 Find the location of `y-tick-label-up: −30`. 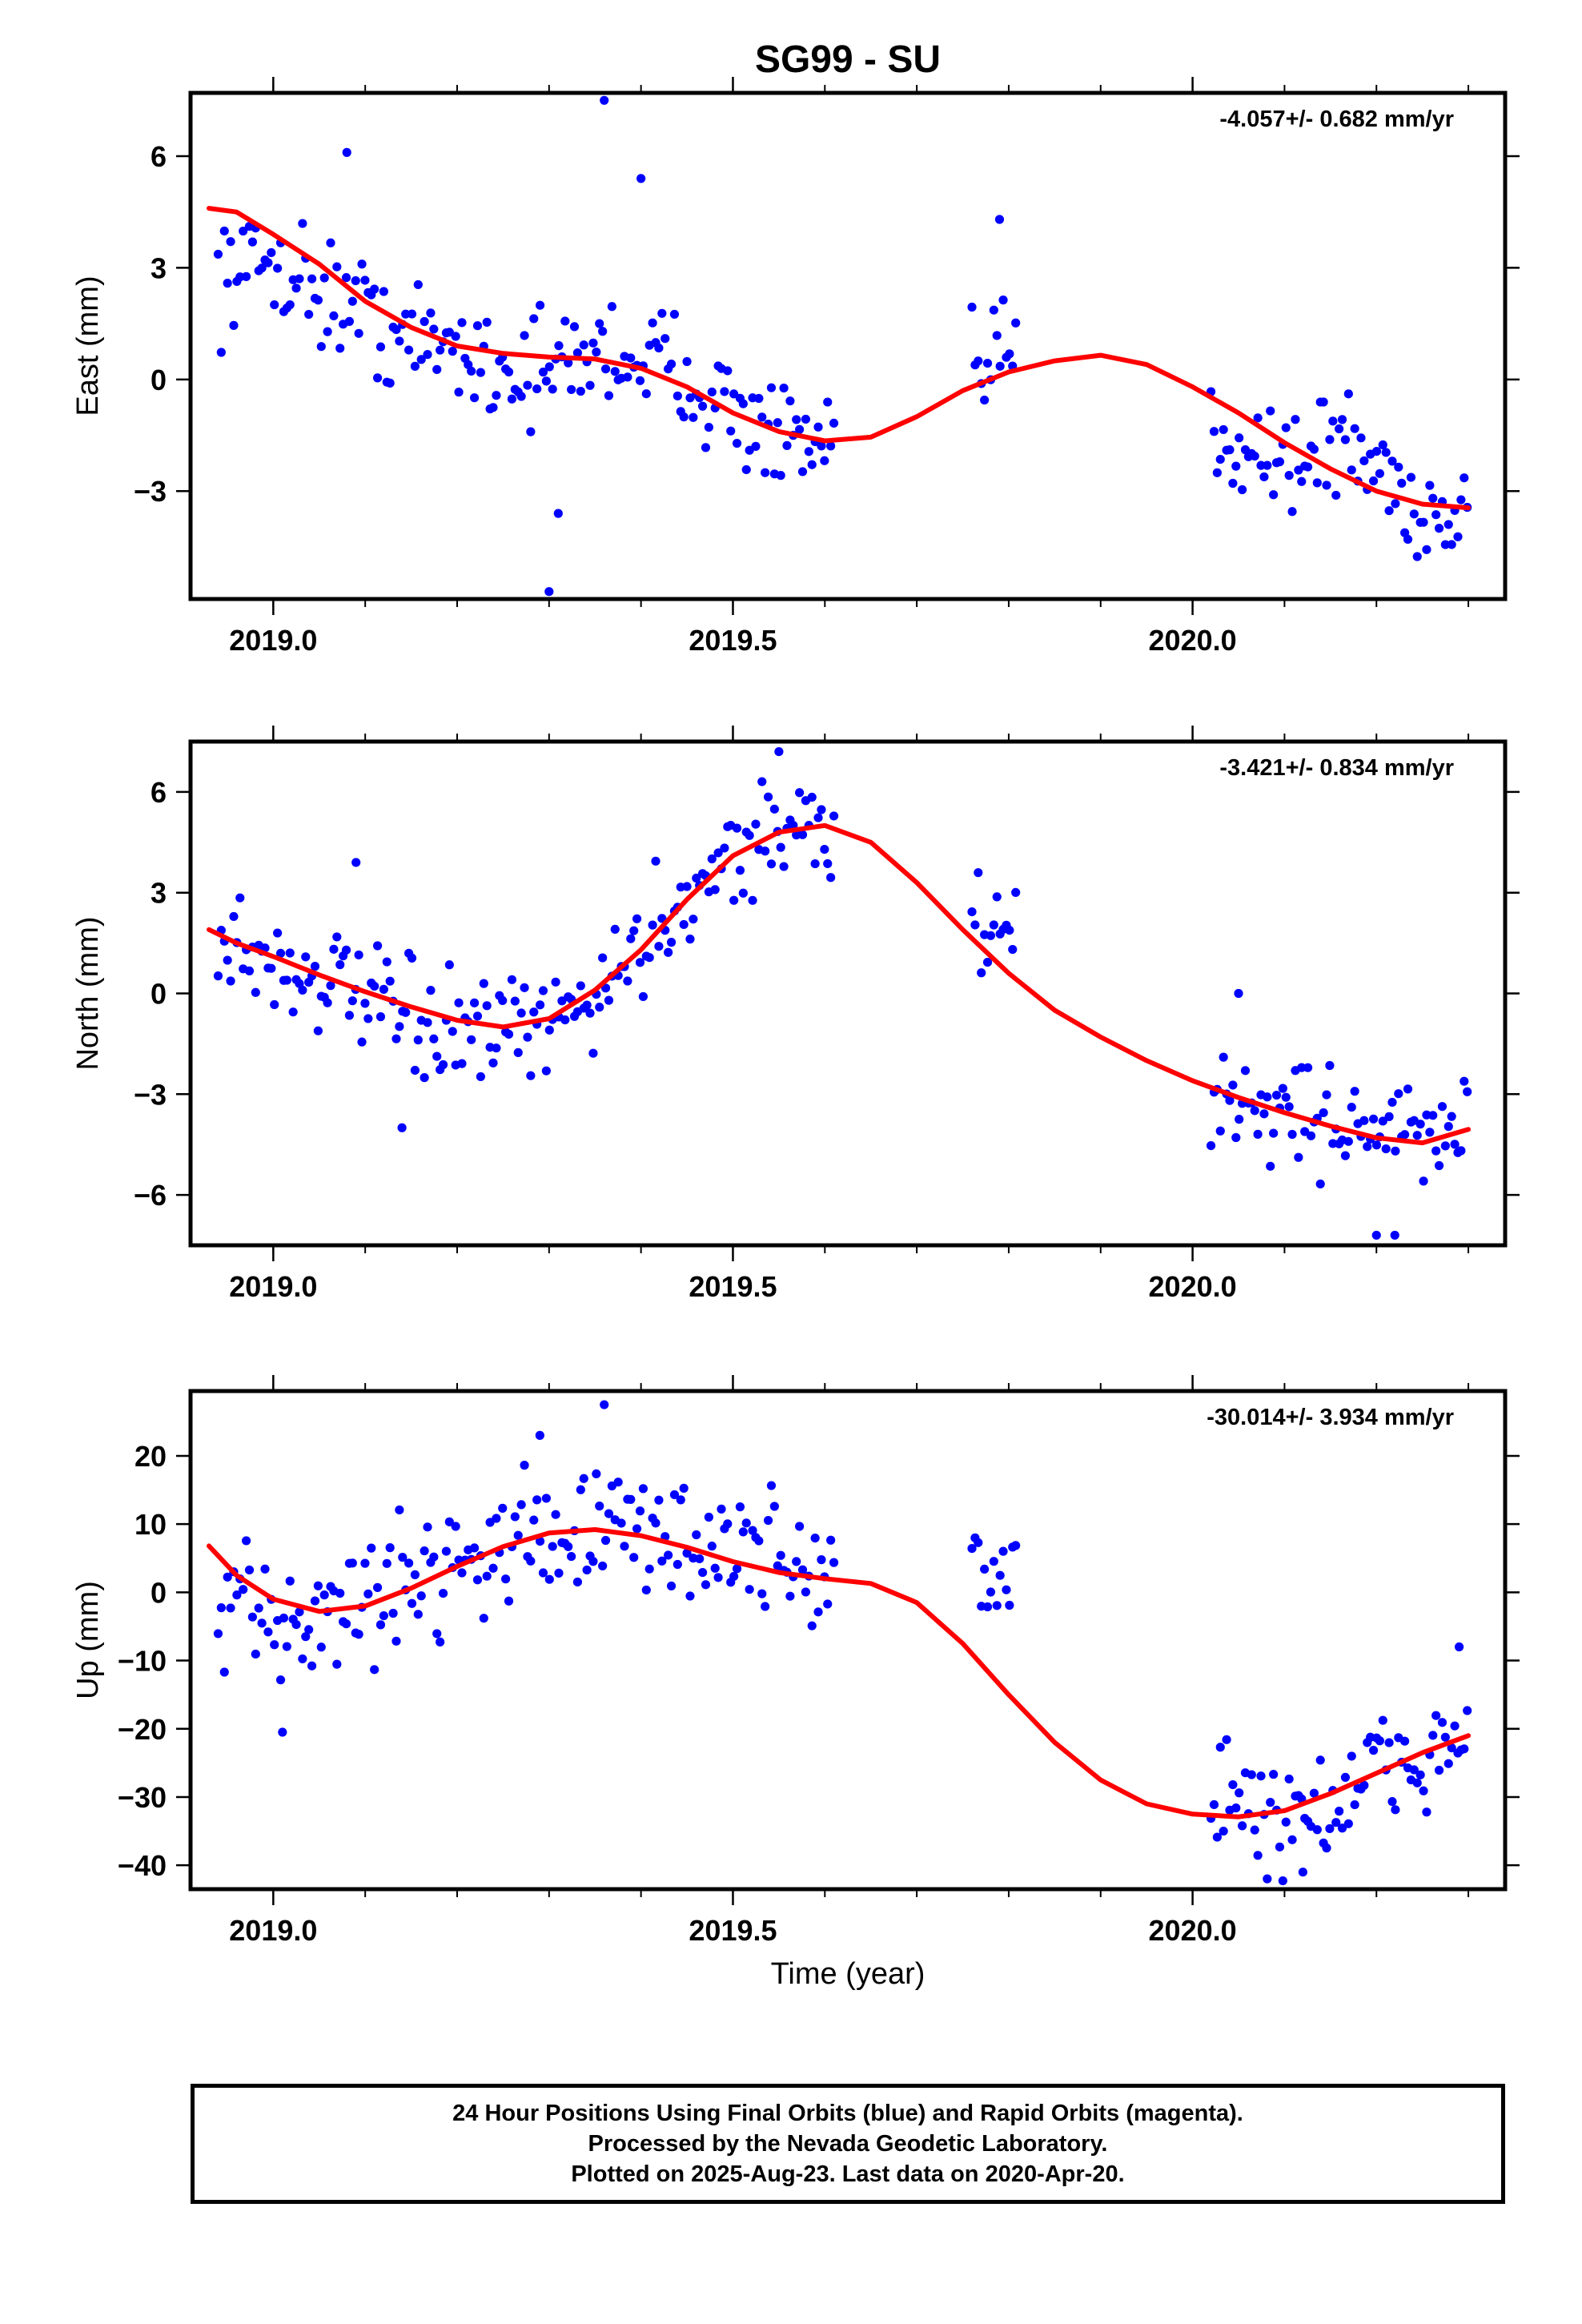

y-tick-label-up: −30 is located at coordinates (142, 1797).